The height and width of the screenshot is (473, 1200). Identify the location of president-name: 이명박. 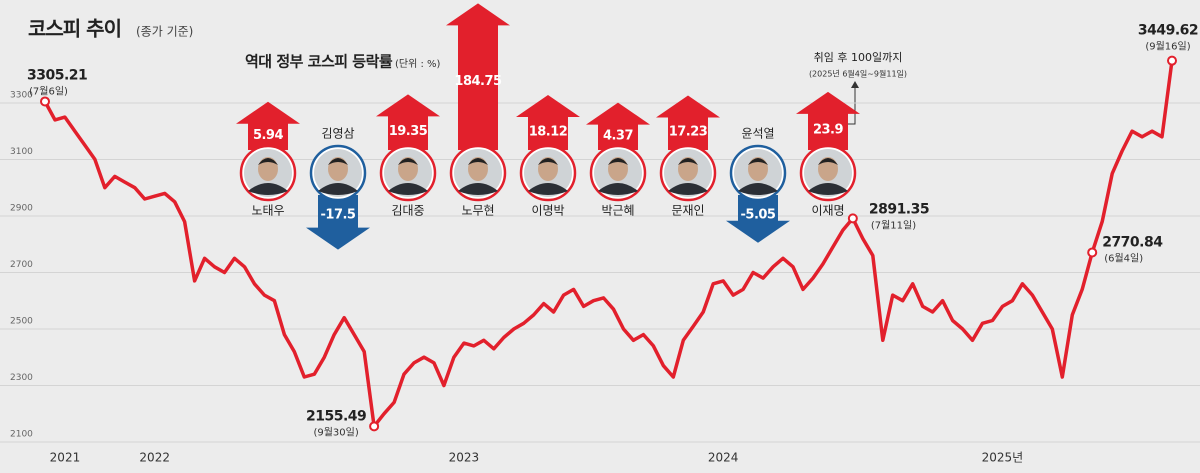
(547, 211).